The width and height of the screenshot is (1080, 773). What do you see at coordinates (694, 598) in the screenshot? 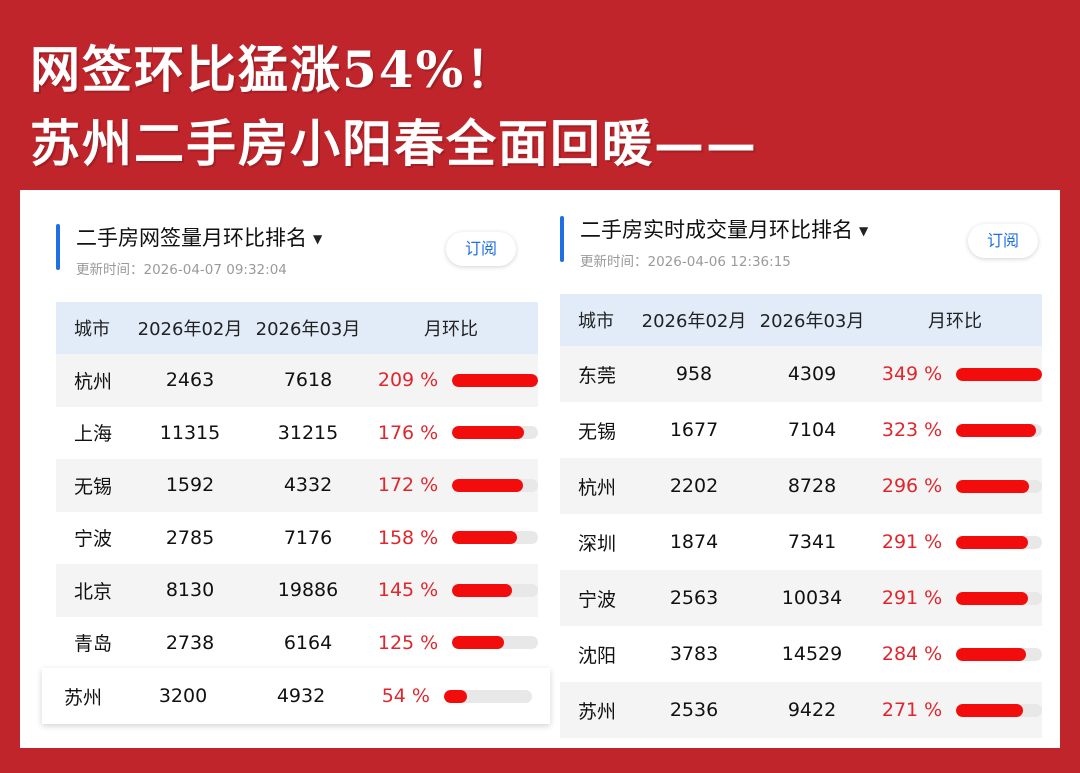
I see `feb-cell: 2563` at bounding box center [694, 598].